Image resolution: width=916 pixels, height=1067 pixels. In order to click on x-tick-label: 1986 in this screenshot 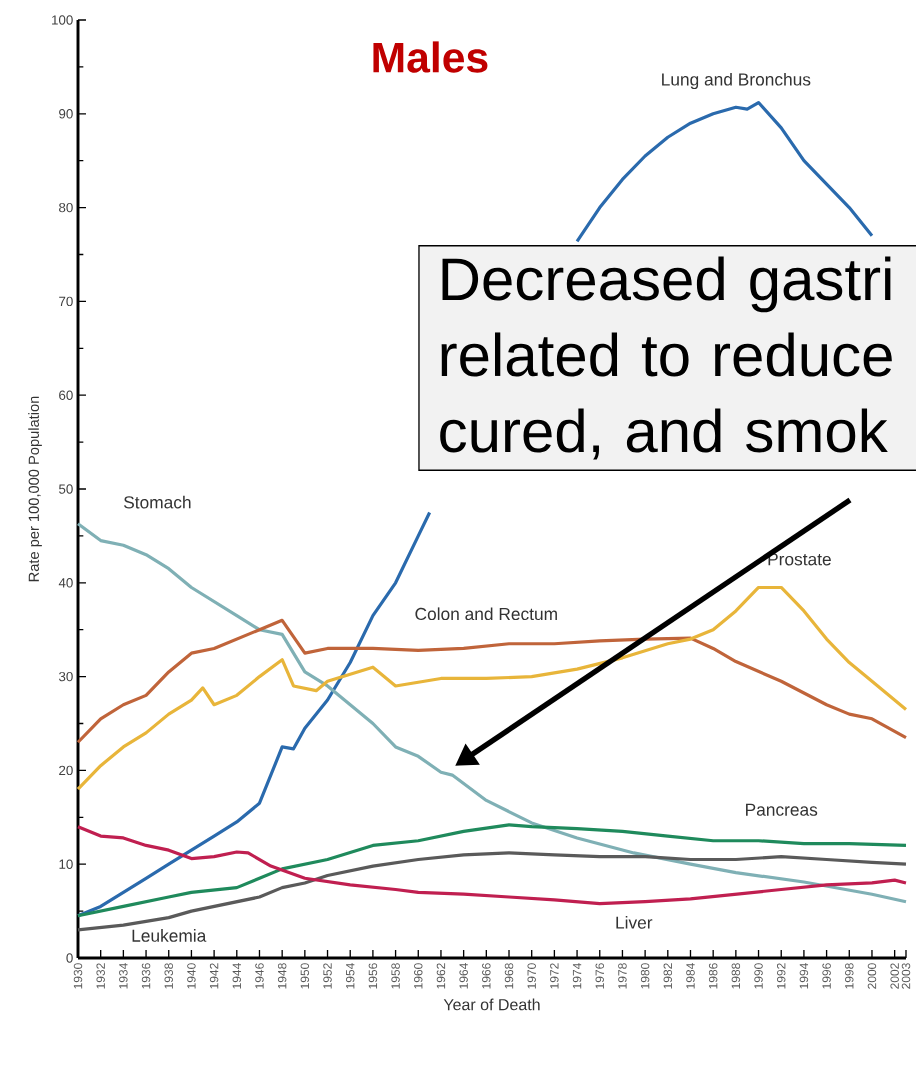, I will do `click(713, 976)`.